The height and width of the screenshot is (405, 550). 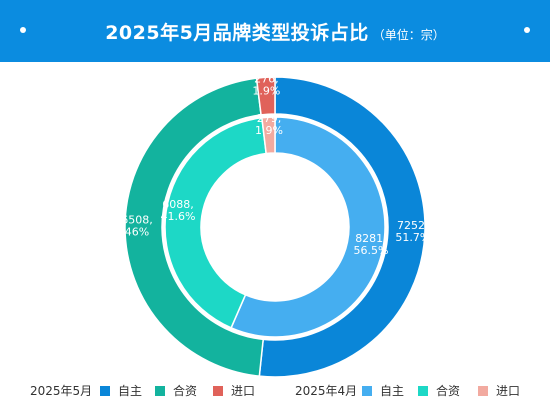 What do you see at coordinates (370, 250) in the screenshot?
I see `slice-percent-label: 56.5%` at bounding box center [370, 250].